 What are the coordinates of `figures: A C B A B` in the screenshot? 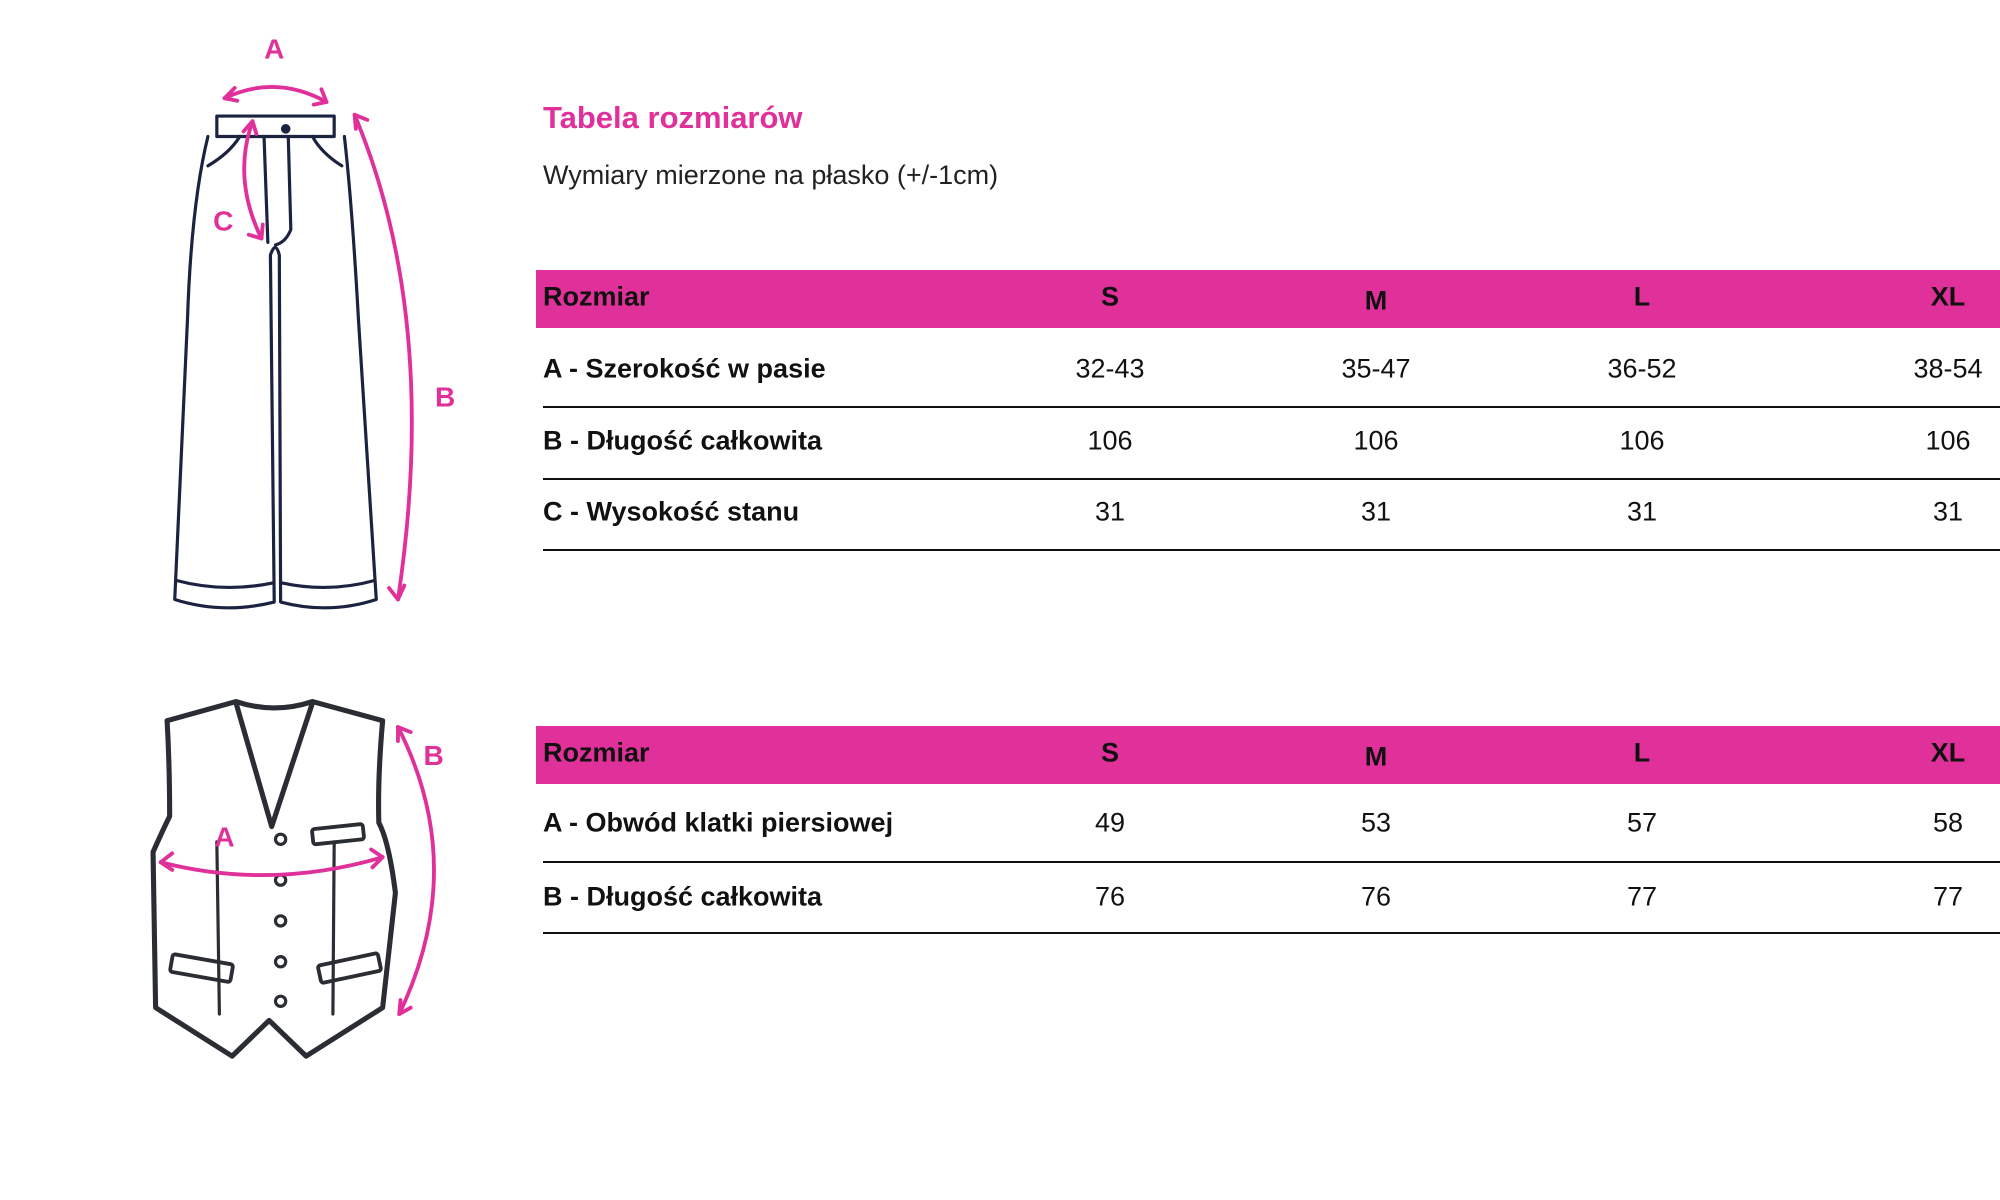 It's located at (302, 546).